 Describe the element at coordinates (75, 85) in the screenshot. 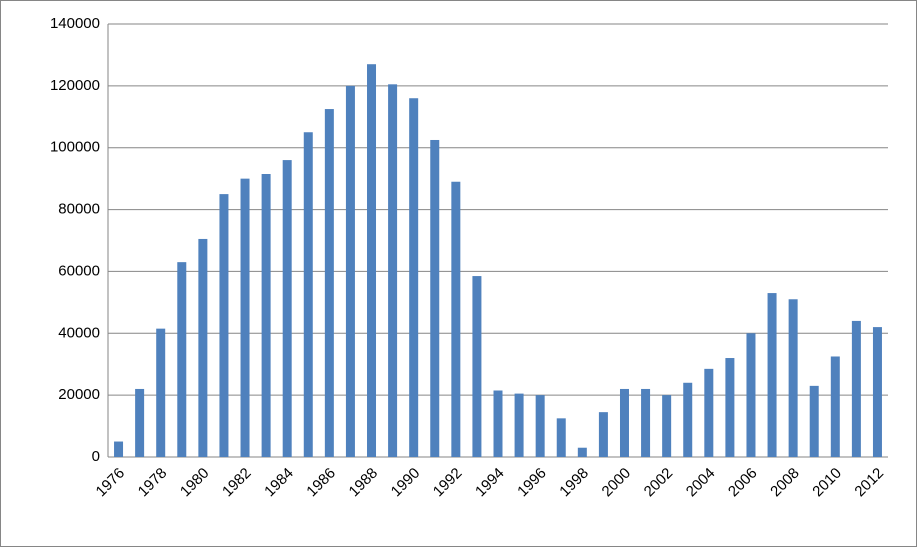

I see `y-tick-label: 120000` at that location.